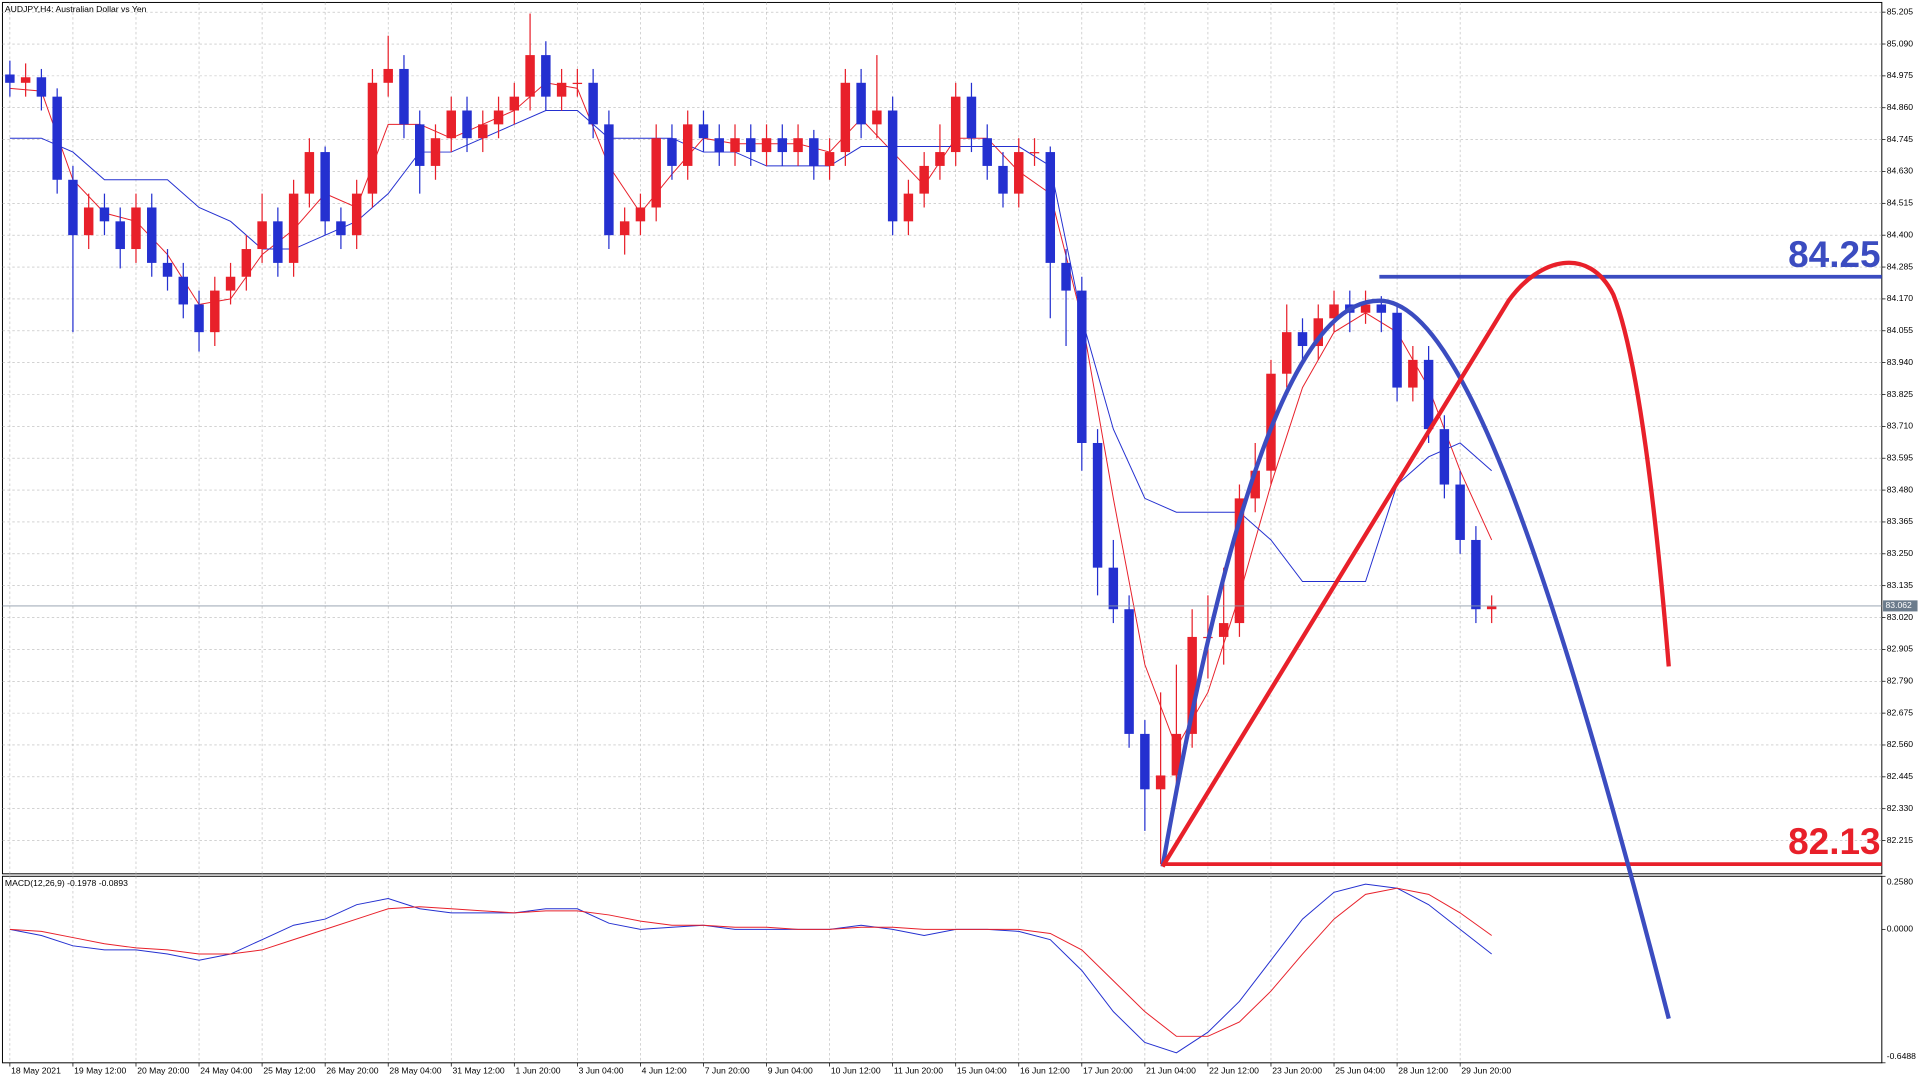 This screenshot has height=1080, width=1920. What do you see at coordinates (1297, 1071) in the screenshot?
I see `x-tick-label: 23 Jun 20:00` at bounding box center [1297, 1071].